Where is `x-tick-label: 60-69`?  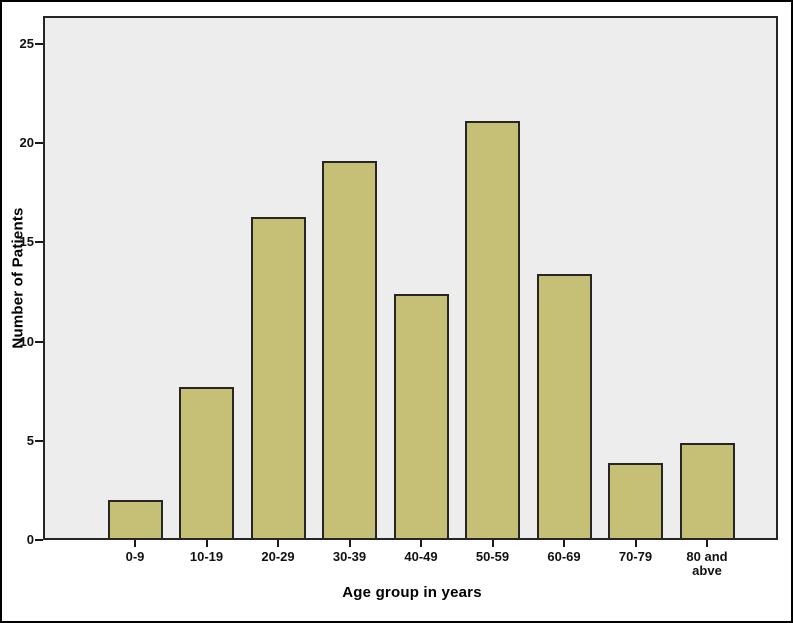
x-tick-label: 60-69 is located at coordinates (564, 556).